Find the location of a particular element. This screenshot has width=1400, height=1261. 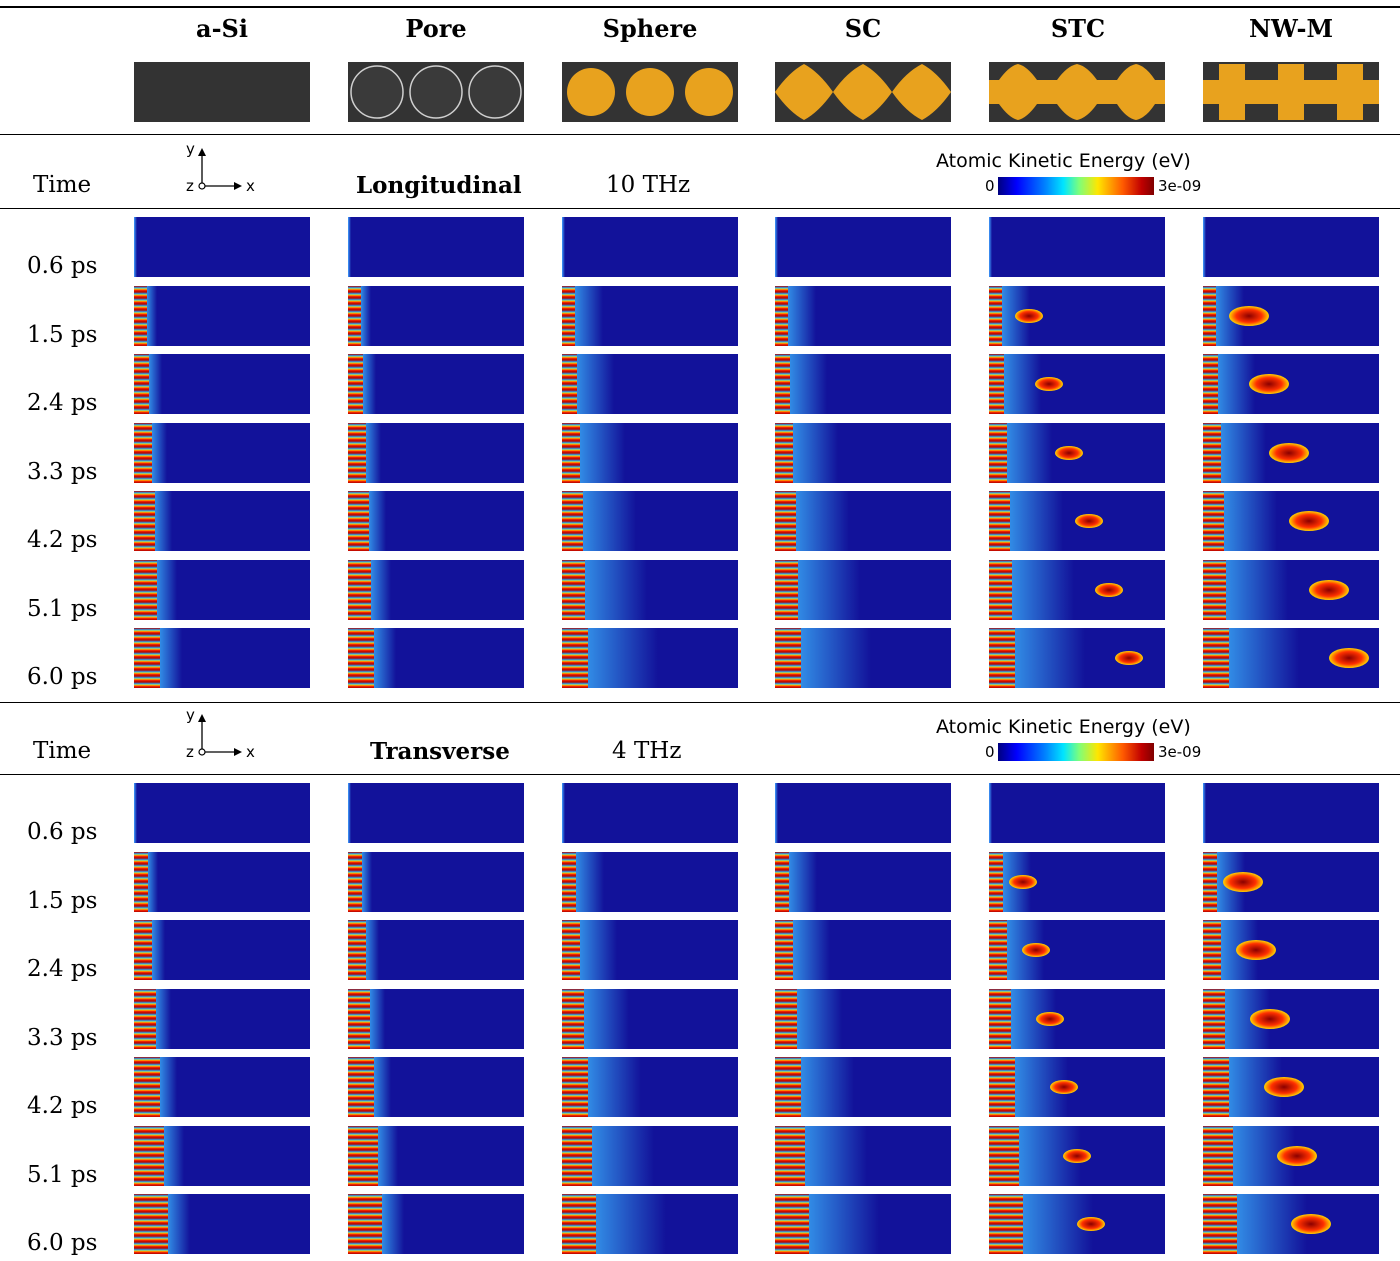

header-rule is located at coordinates (700, 134).